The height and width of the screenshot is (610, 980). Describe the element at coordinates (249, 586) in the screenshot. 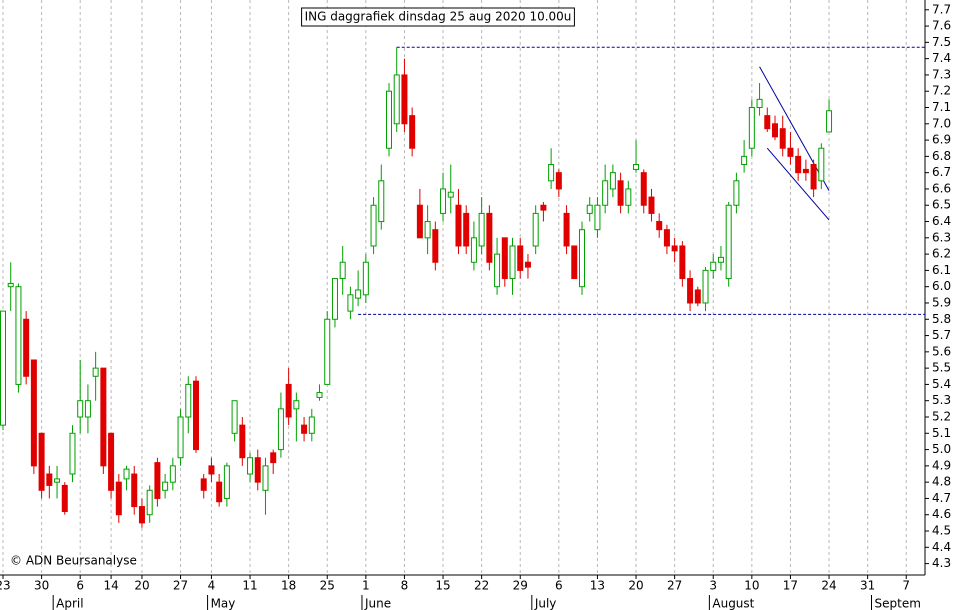

I see `x-tick-label: 11` at that location.